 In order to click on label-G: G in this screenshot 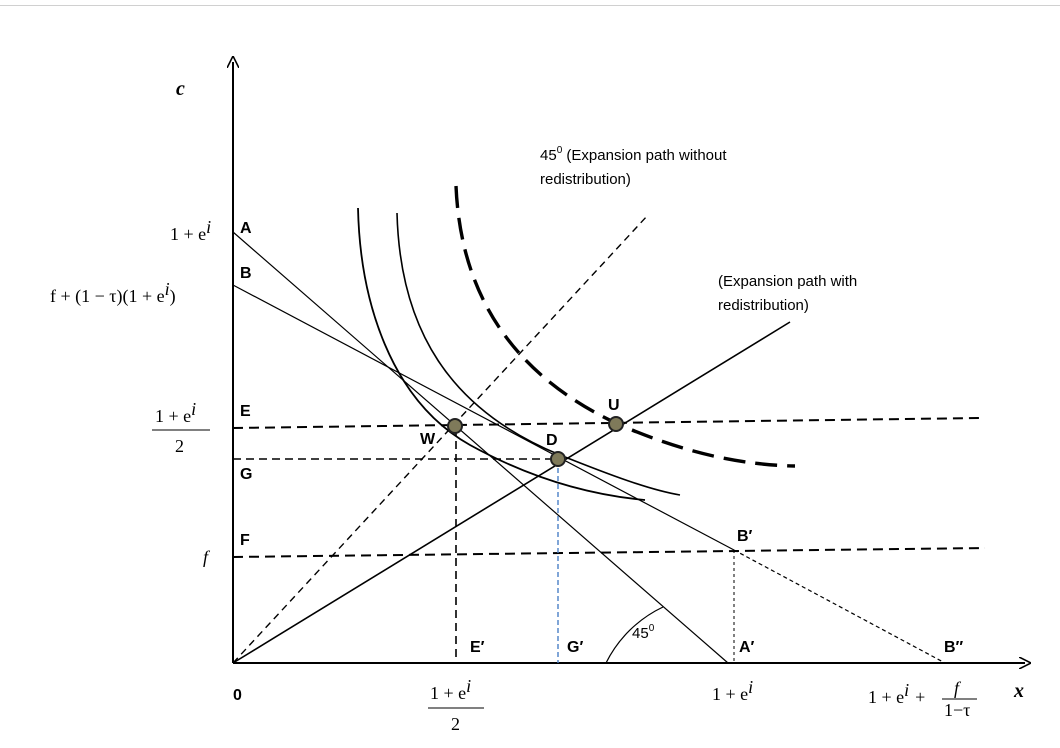, I will do `click(246, 474)`.